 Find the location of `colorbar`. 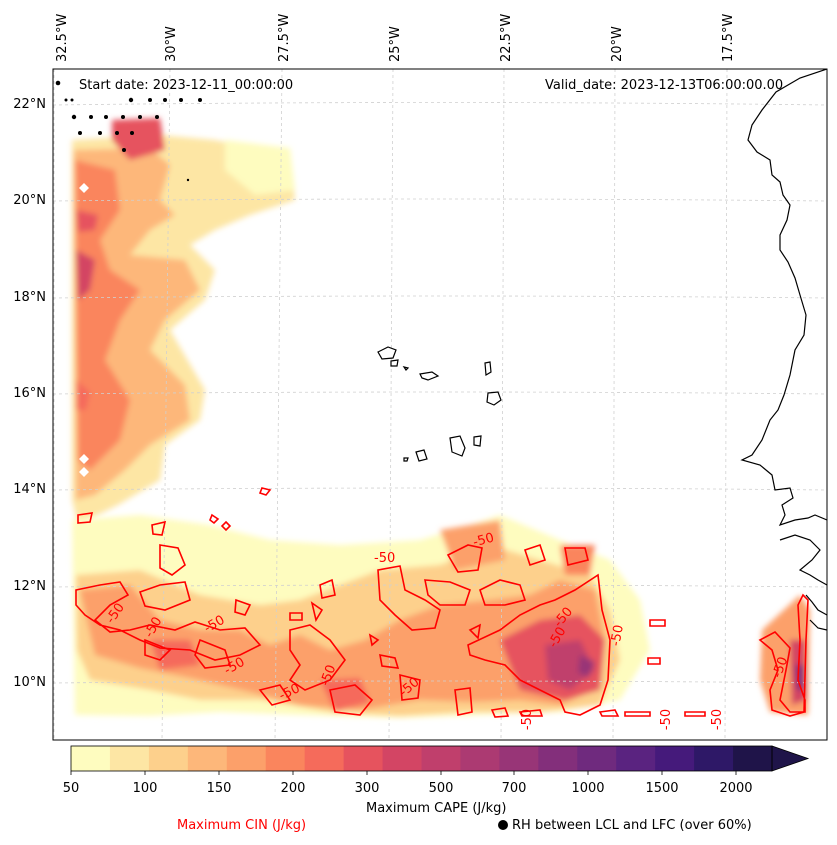

colorbar is located at coordinates (440, 760).